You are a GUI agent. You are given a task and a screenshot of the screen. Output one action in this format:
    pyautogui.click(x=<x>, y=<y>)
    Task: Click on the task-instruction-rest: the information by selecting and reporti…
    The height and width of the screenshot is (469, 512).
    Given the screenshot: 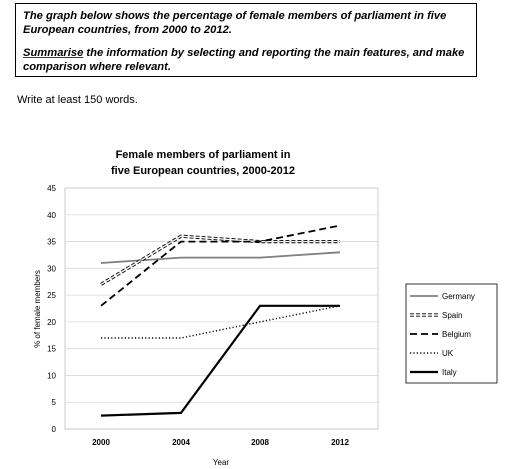 What is the action you would take?
    pyautogui.click(x=244, y=60)
    